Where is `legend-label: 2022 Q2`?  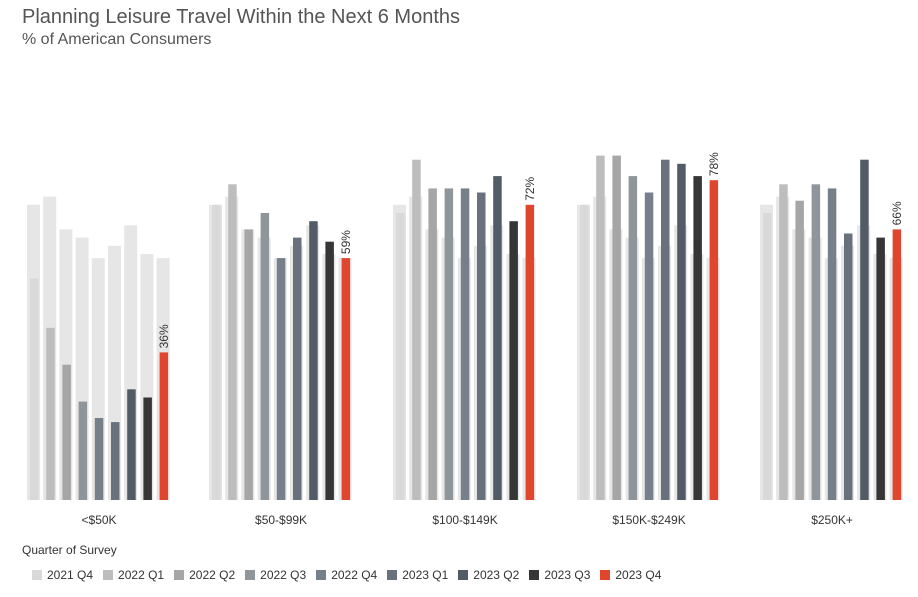 legend-label: 2022 Q2 is located at coordinates (212, 575).